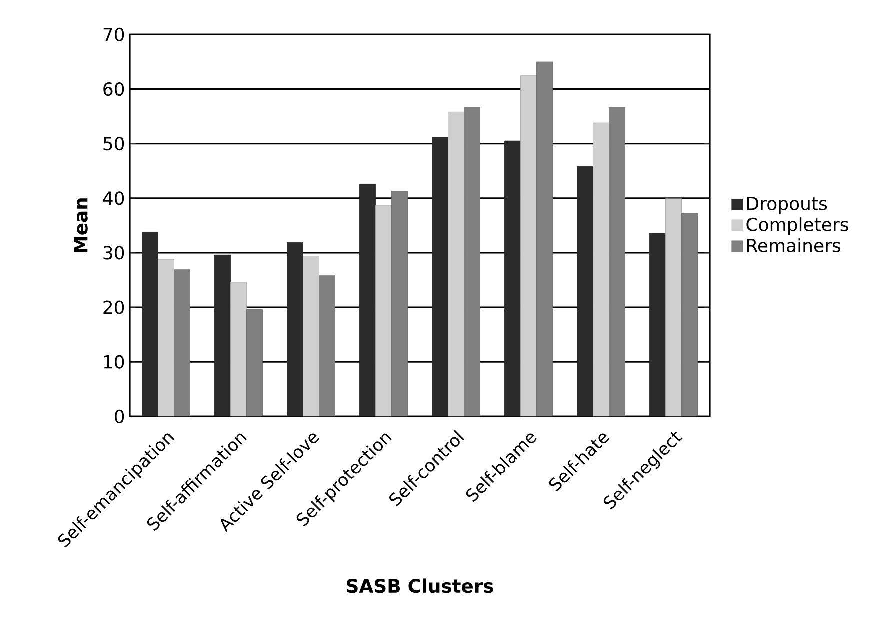 The image size is (888, 623). Describe the element at coordinates (114, 35) in the screenshot. I see `y-tick-label: 70` at that location.